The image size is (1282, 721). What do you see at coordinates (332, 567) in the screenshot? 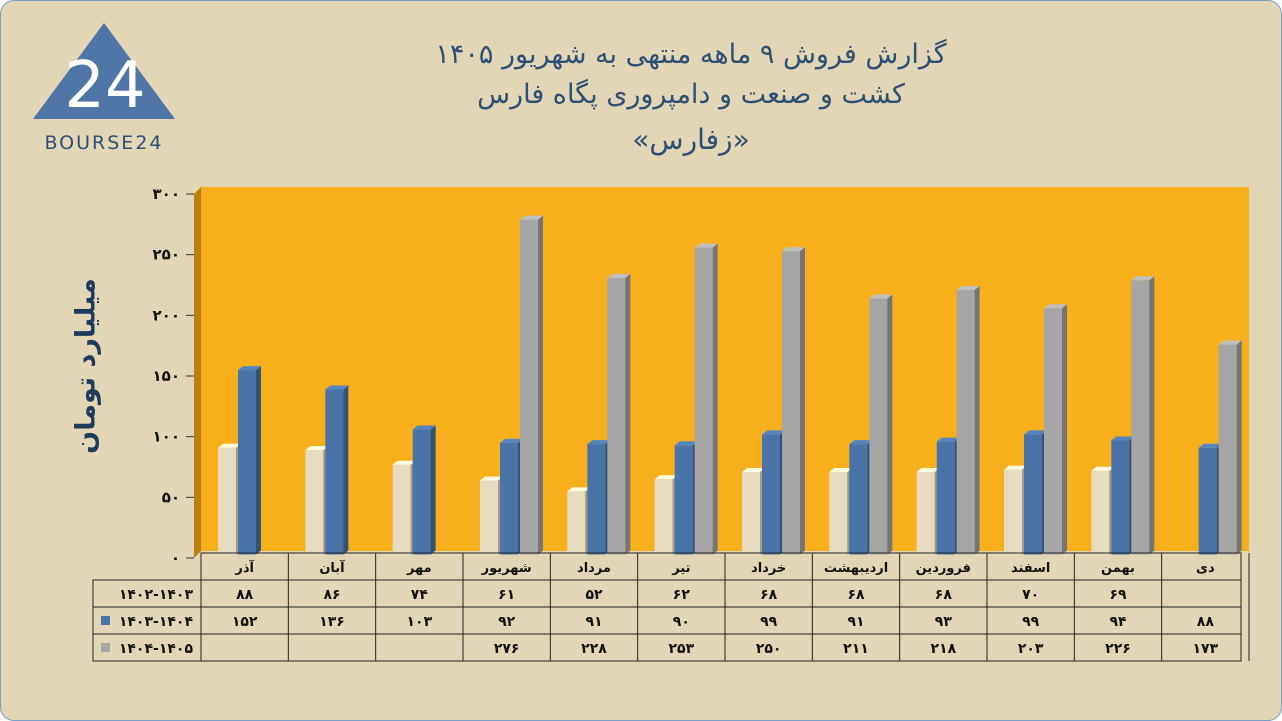
I see `category-label: آبان` at bounding box center [332, 567].